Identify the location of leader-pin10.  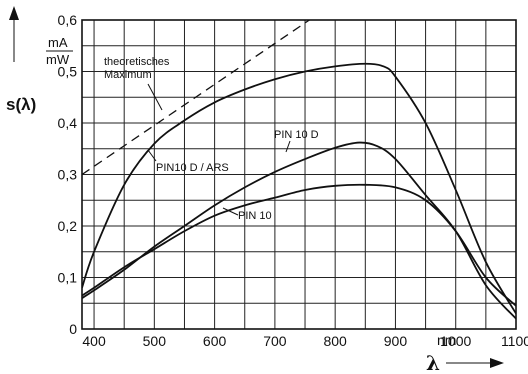
(230, 211).